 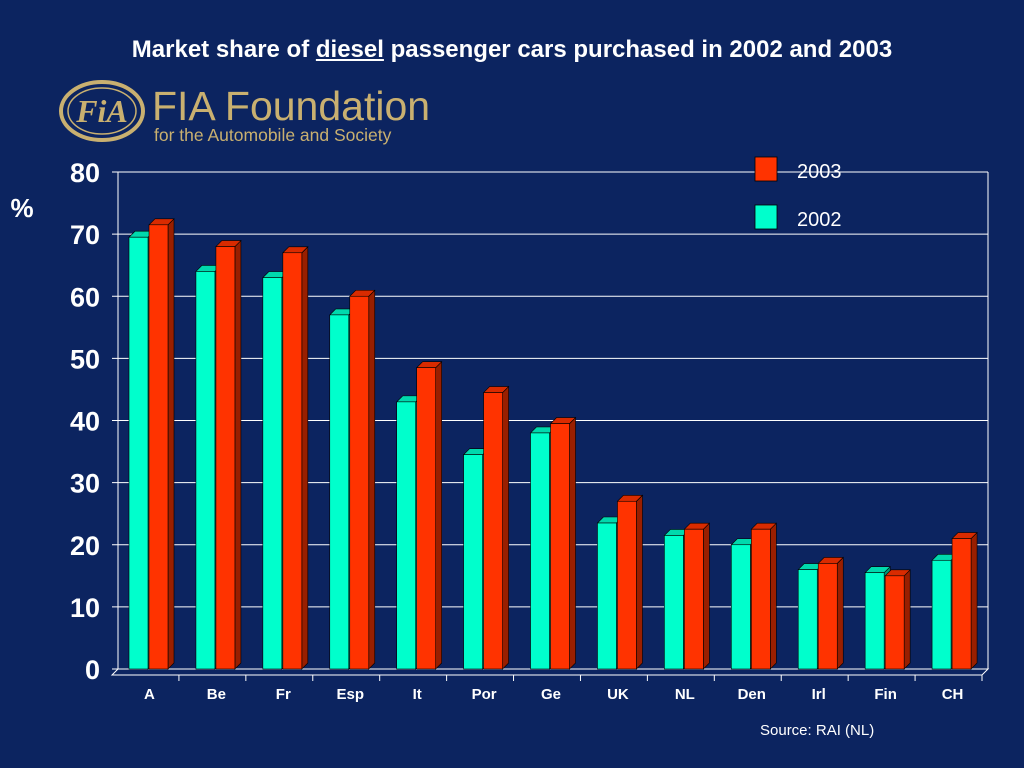 What do you see at coordinates (149, 694) in the screenshot?
I see `x-tick-label: A` at bounding box center [149, 694].